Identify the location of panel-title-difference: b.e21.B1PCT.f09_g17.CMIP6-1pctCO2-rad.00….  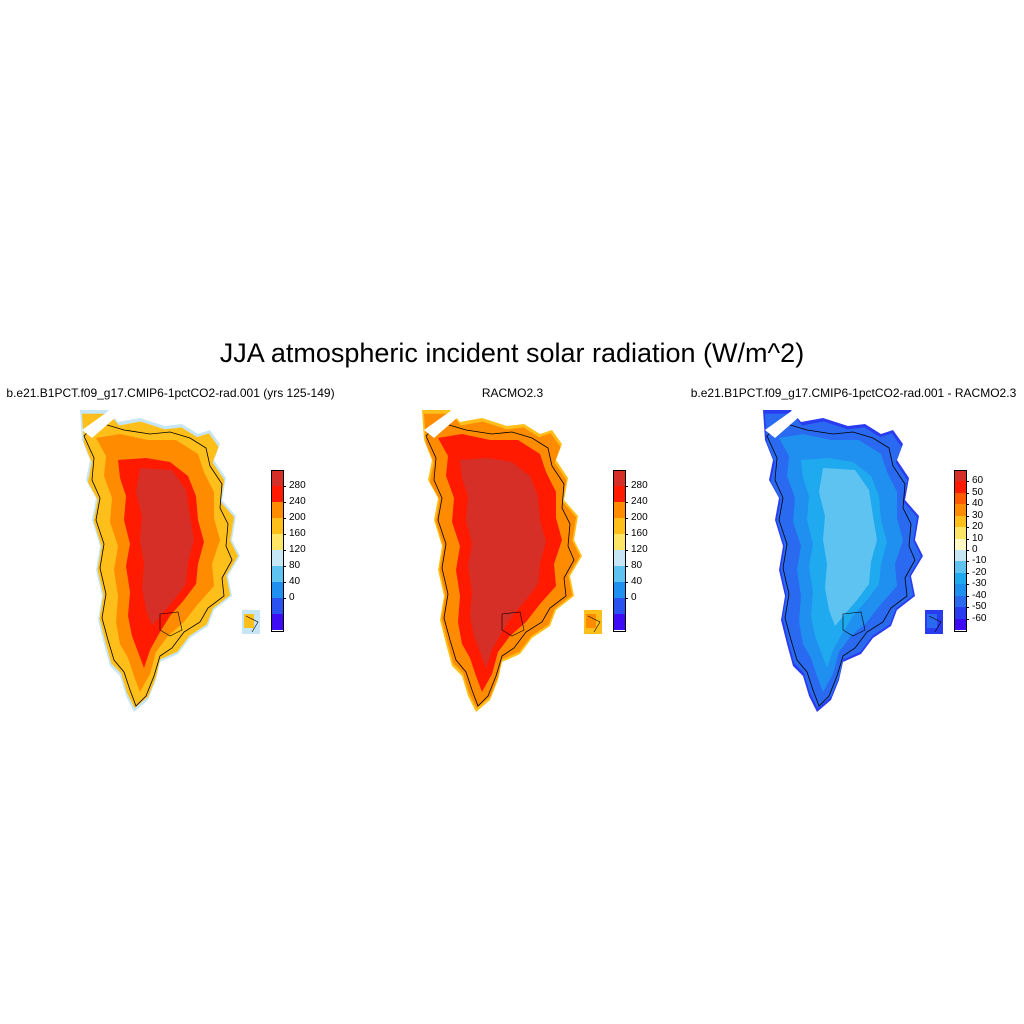
(853, 393).